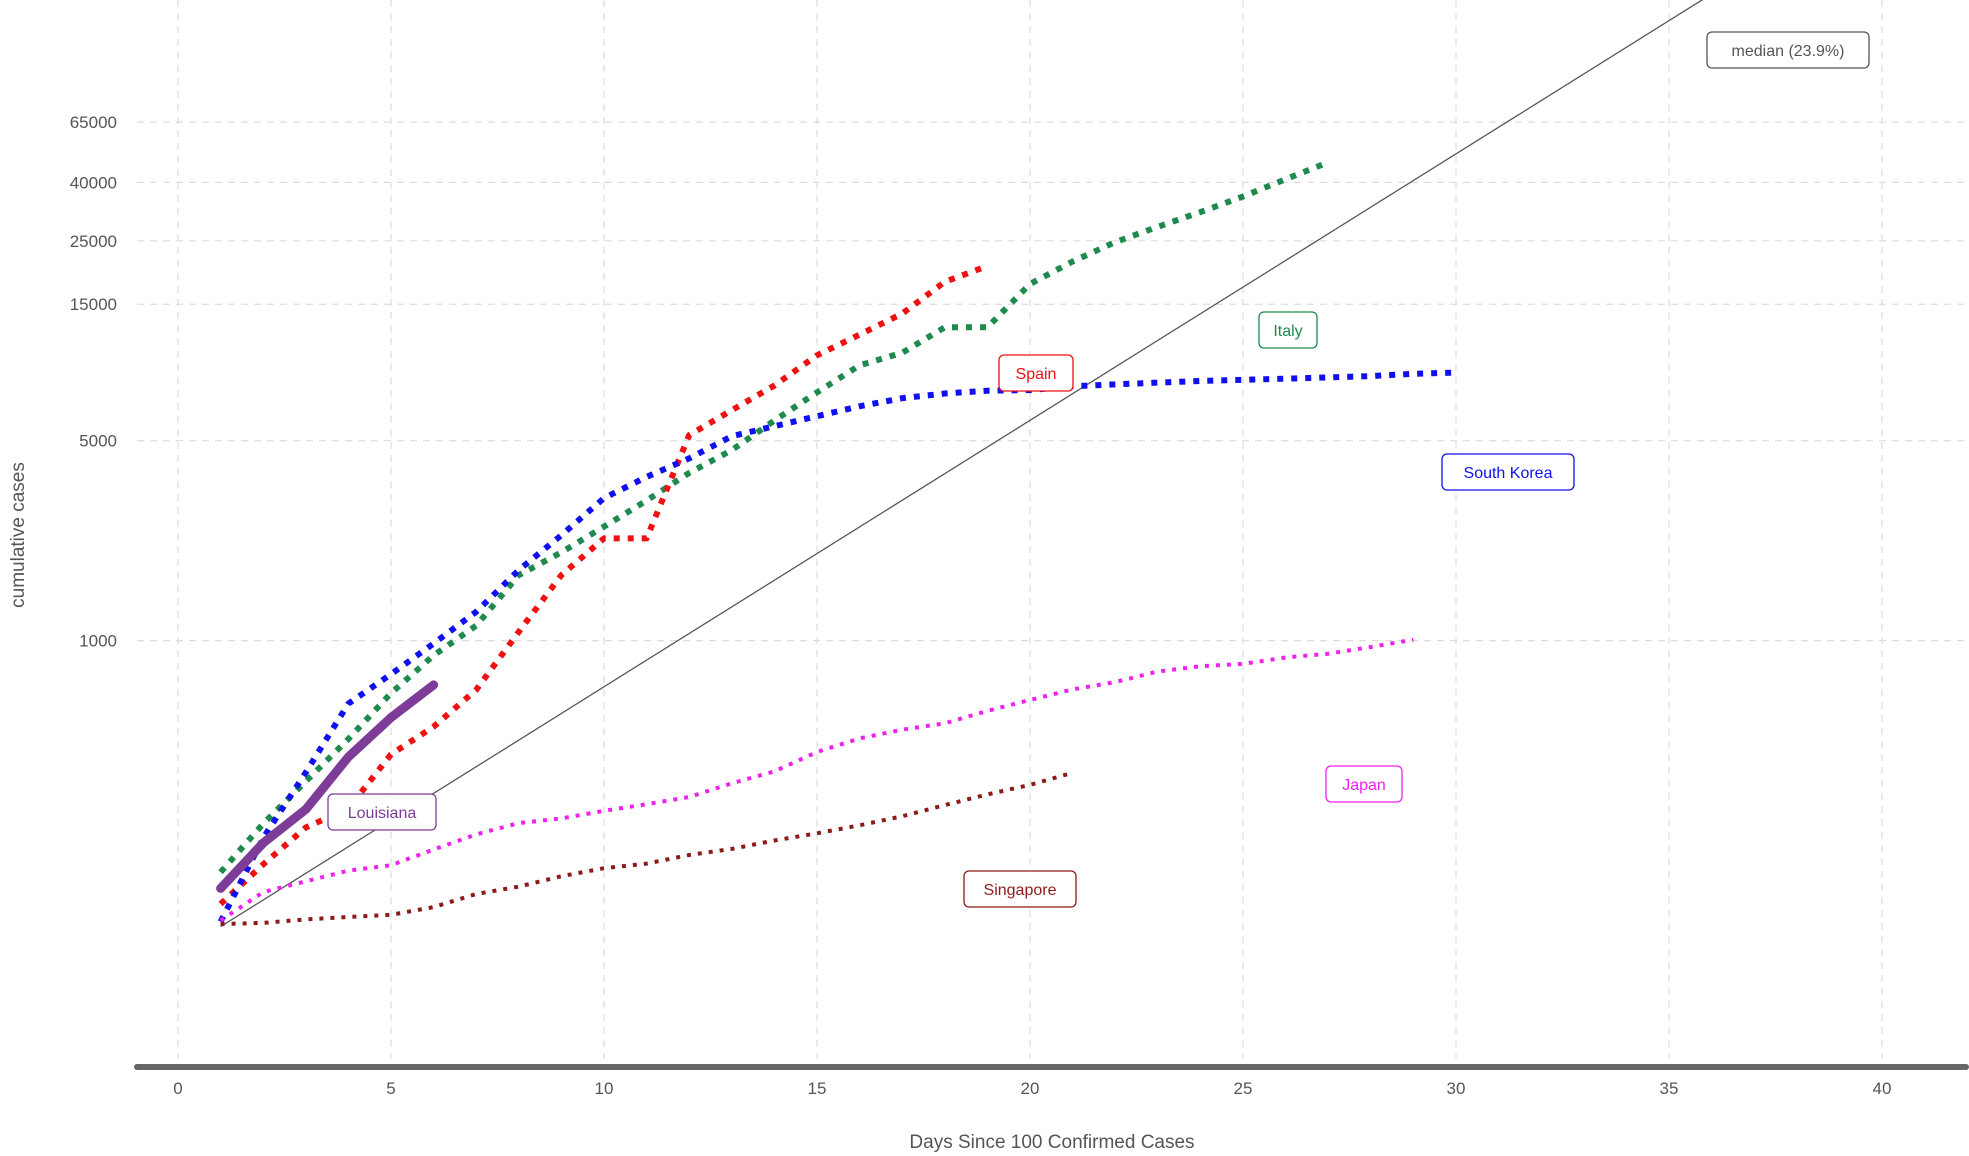 Image resolution: width=1969 pixels, height=1156 pixels. Describe the element at coordinates (93, 122) in the screenshot. I see `y-tick-label: 65000` at that location.